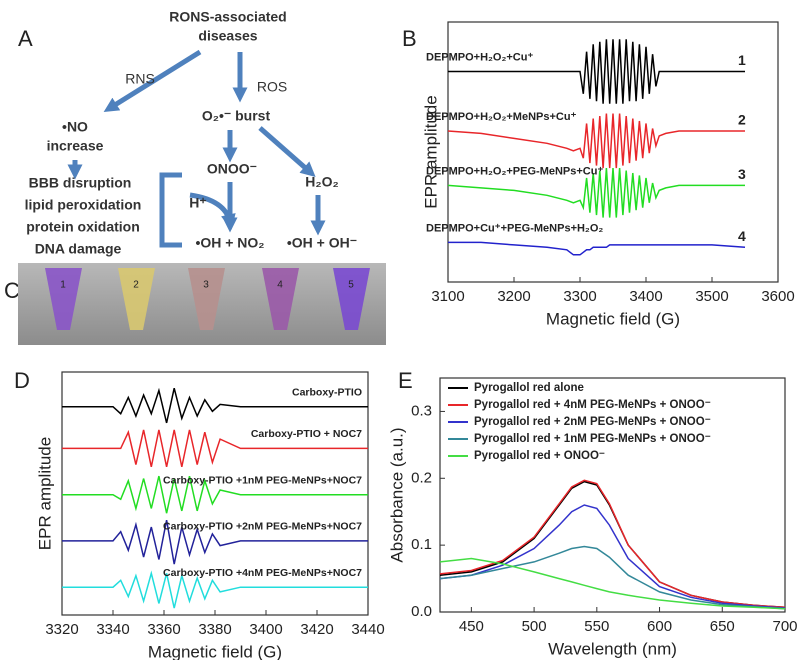 This screenshot has height=660, width=800. Describe the element at coordinates (170, 210) in the screenshot. I see `bracket` at that location.